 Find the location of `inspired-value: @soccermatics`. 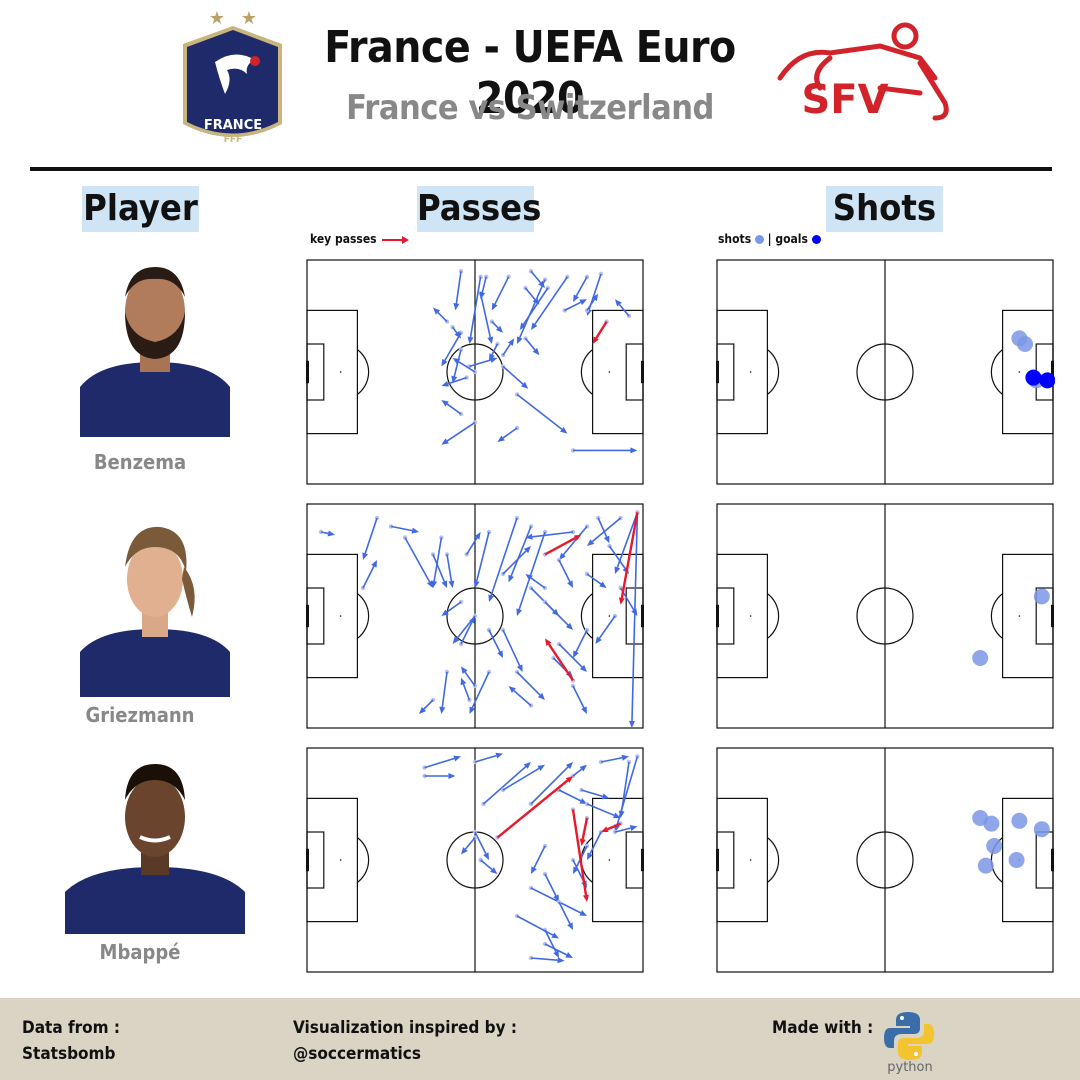

inspired-value: @soccermatics is located at coordinates (357, 1054).